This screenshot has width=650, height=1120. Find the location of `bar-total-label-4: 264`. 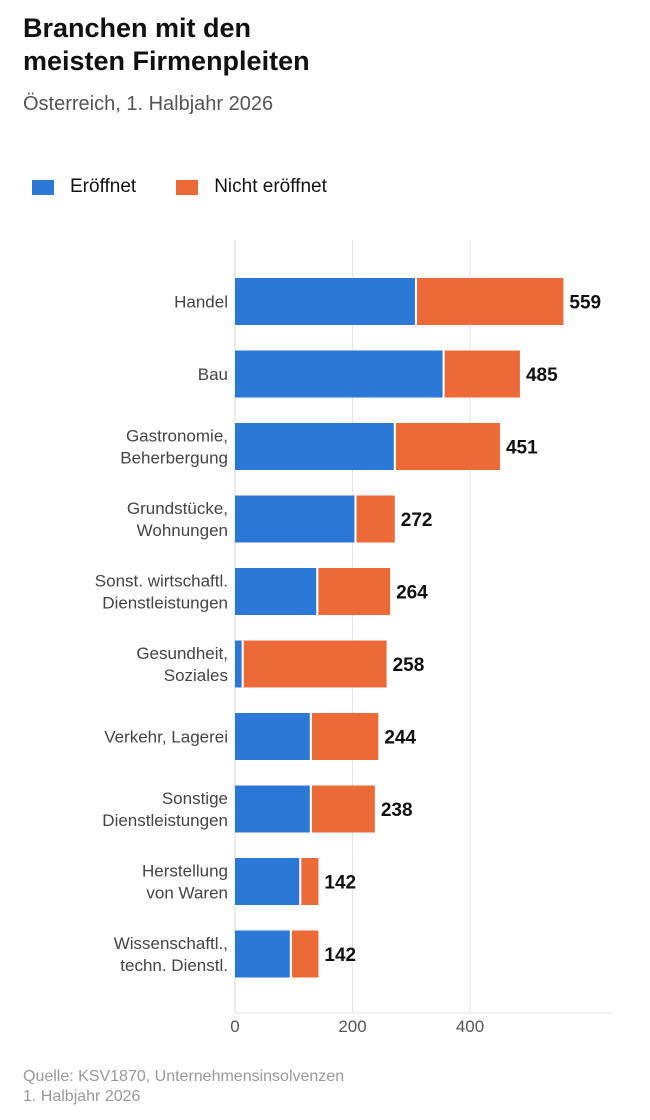

bar-total-label-4: 264 is located at coordinates (412, 593).